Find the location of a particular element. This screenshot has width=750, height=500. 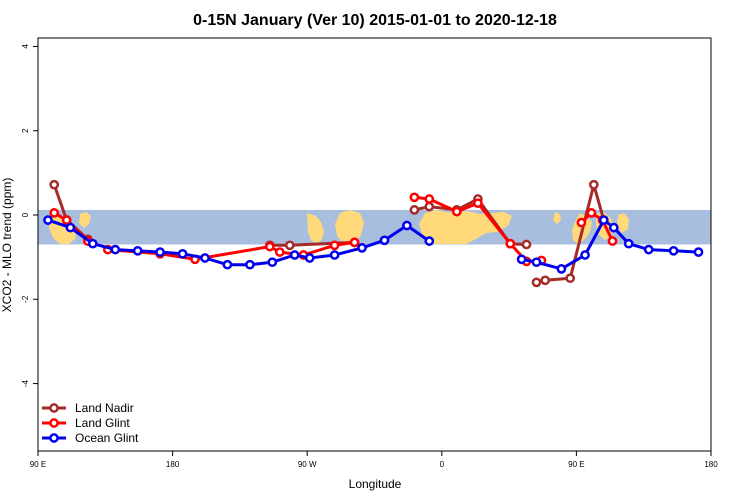

legend-item: Land Nadir is located at coordinates (88, 408).